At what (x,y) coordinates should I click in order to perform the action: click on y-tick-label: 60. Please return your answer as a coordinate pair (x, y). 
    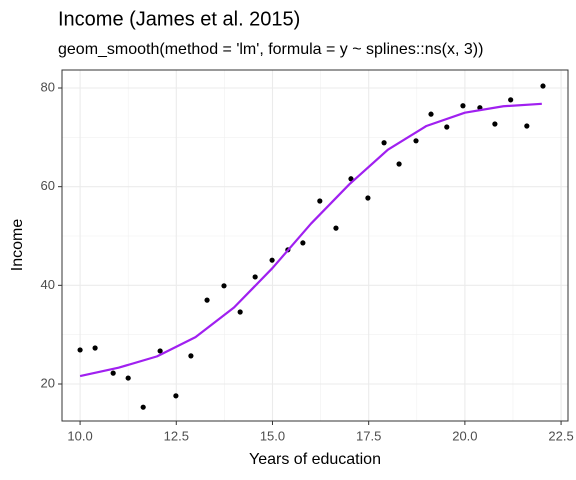
    Looking at the image, I should click on (48, 185).